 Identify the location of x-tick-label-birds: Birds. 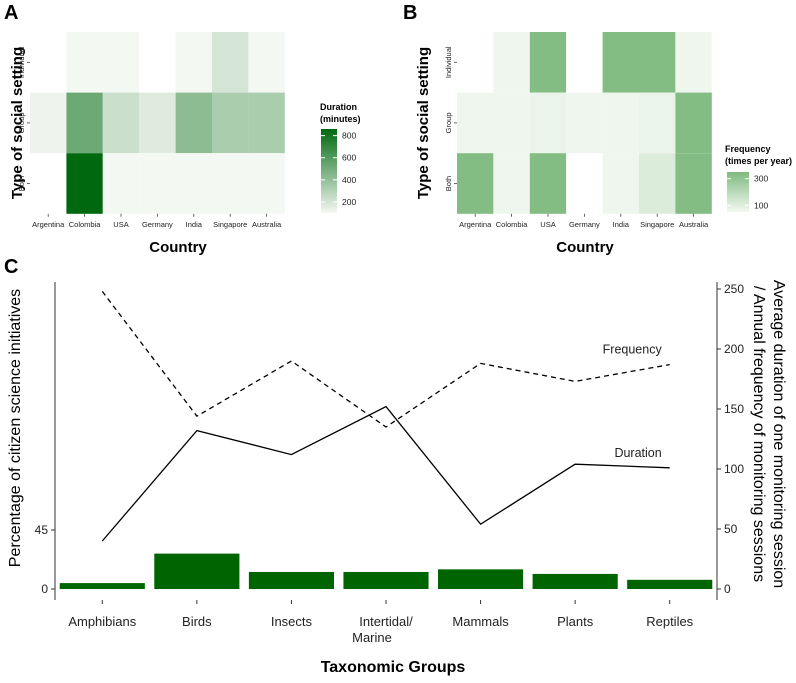
(197, 621).